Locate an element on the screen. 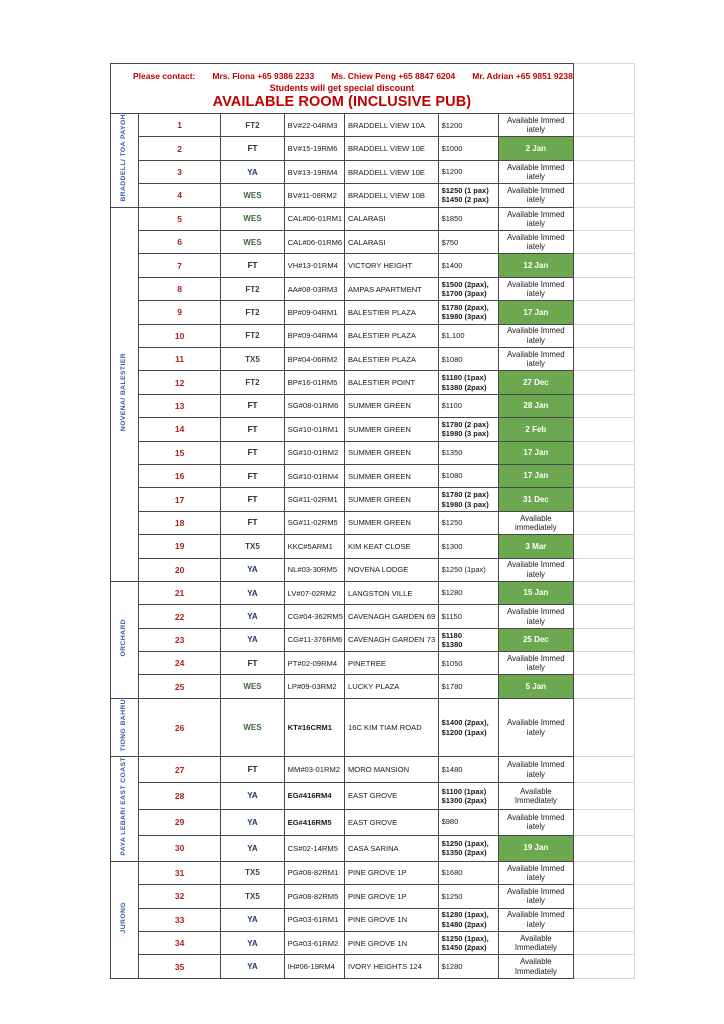 The image size is (724, 1024). availability-date-cell: 2 Feb is located at coordinates (535, 429).